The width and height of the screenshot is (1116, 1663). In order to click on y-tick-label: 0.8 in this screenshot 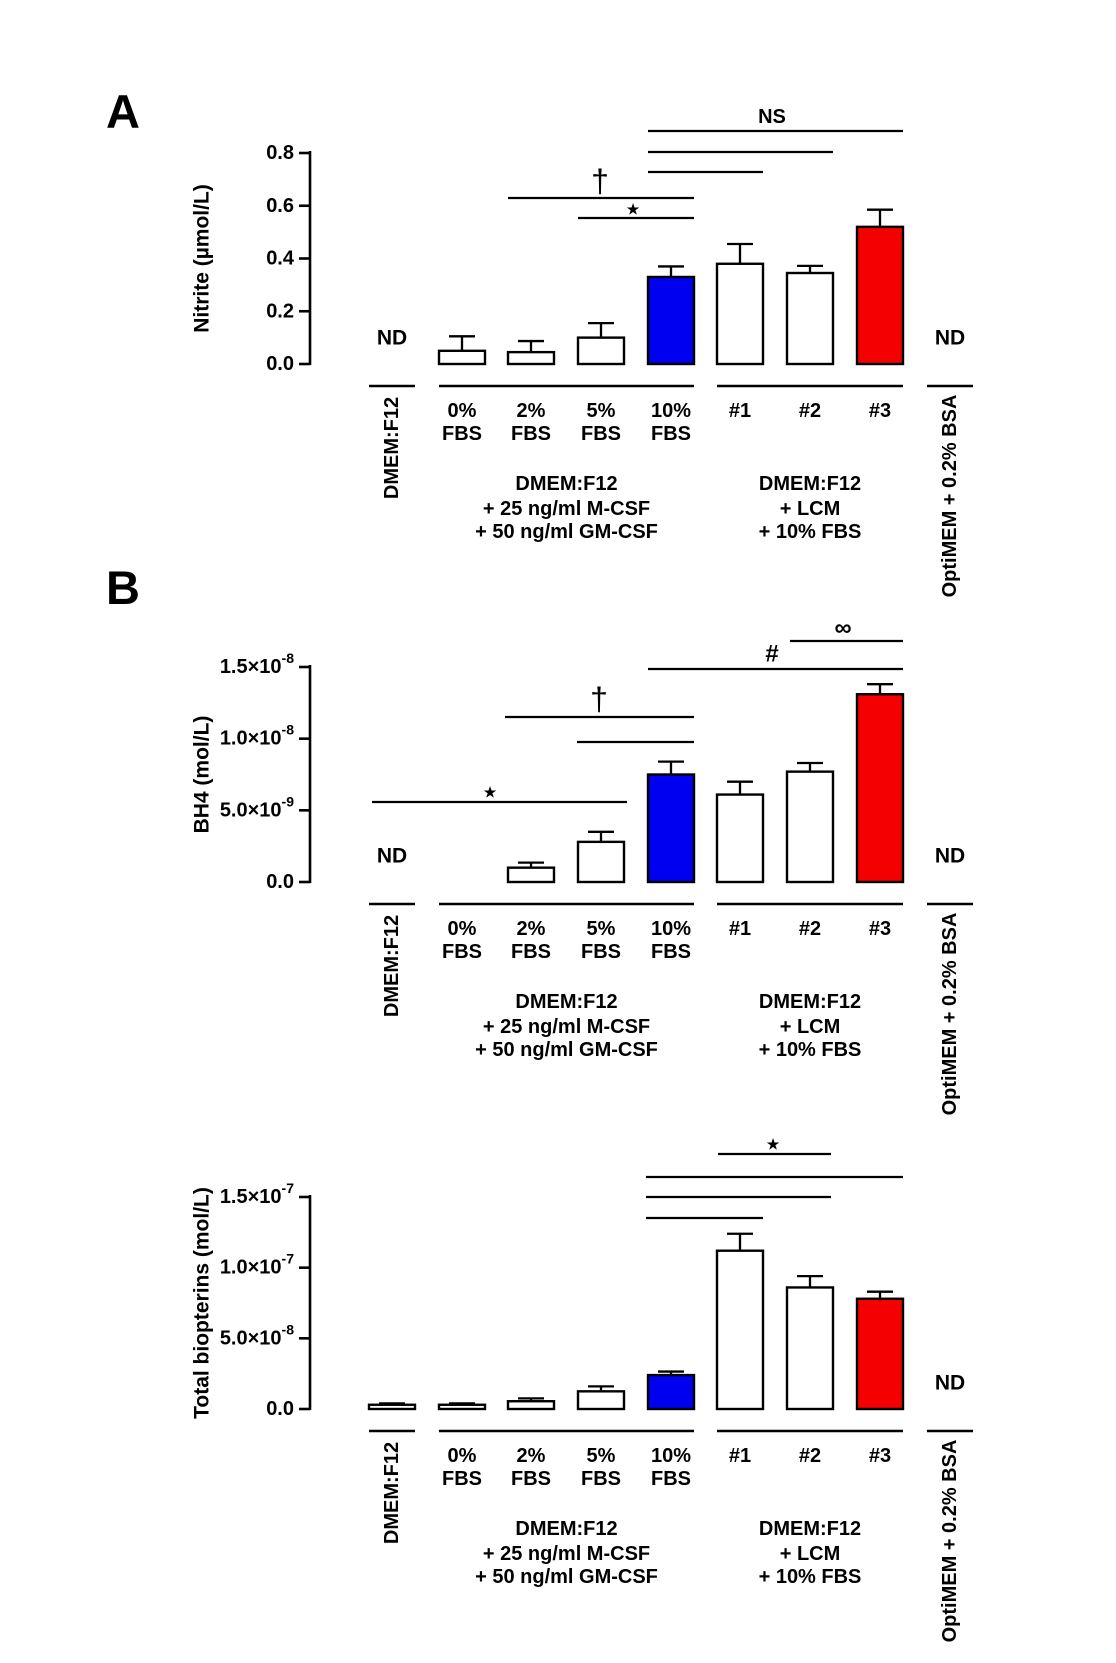, I will do `click(280, 153)`.